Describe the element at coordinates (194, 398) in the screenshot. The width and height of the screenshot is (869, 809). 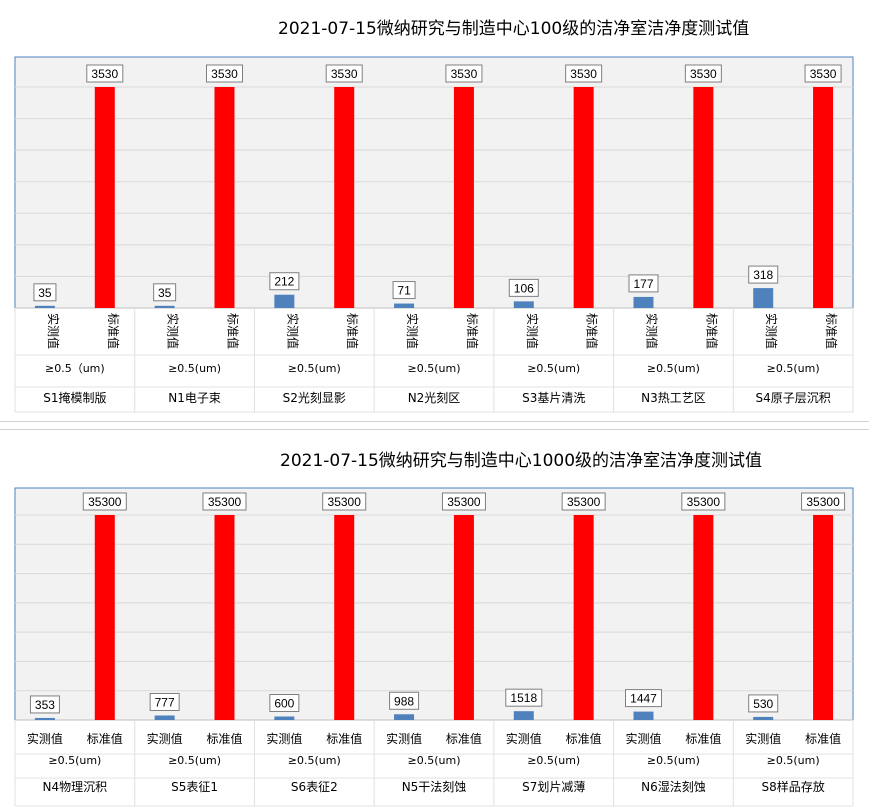
I see `category-label: N1电子束` at that location.